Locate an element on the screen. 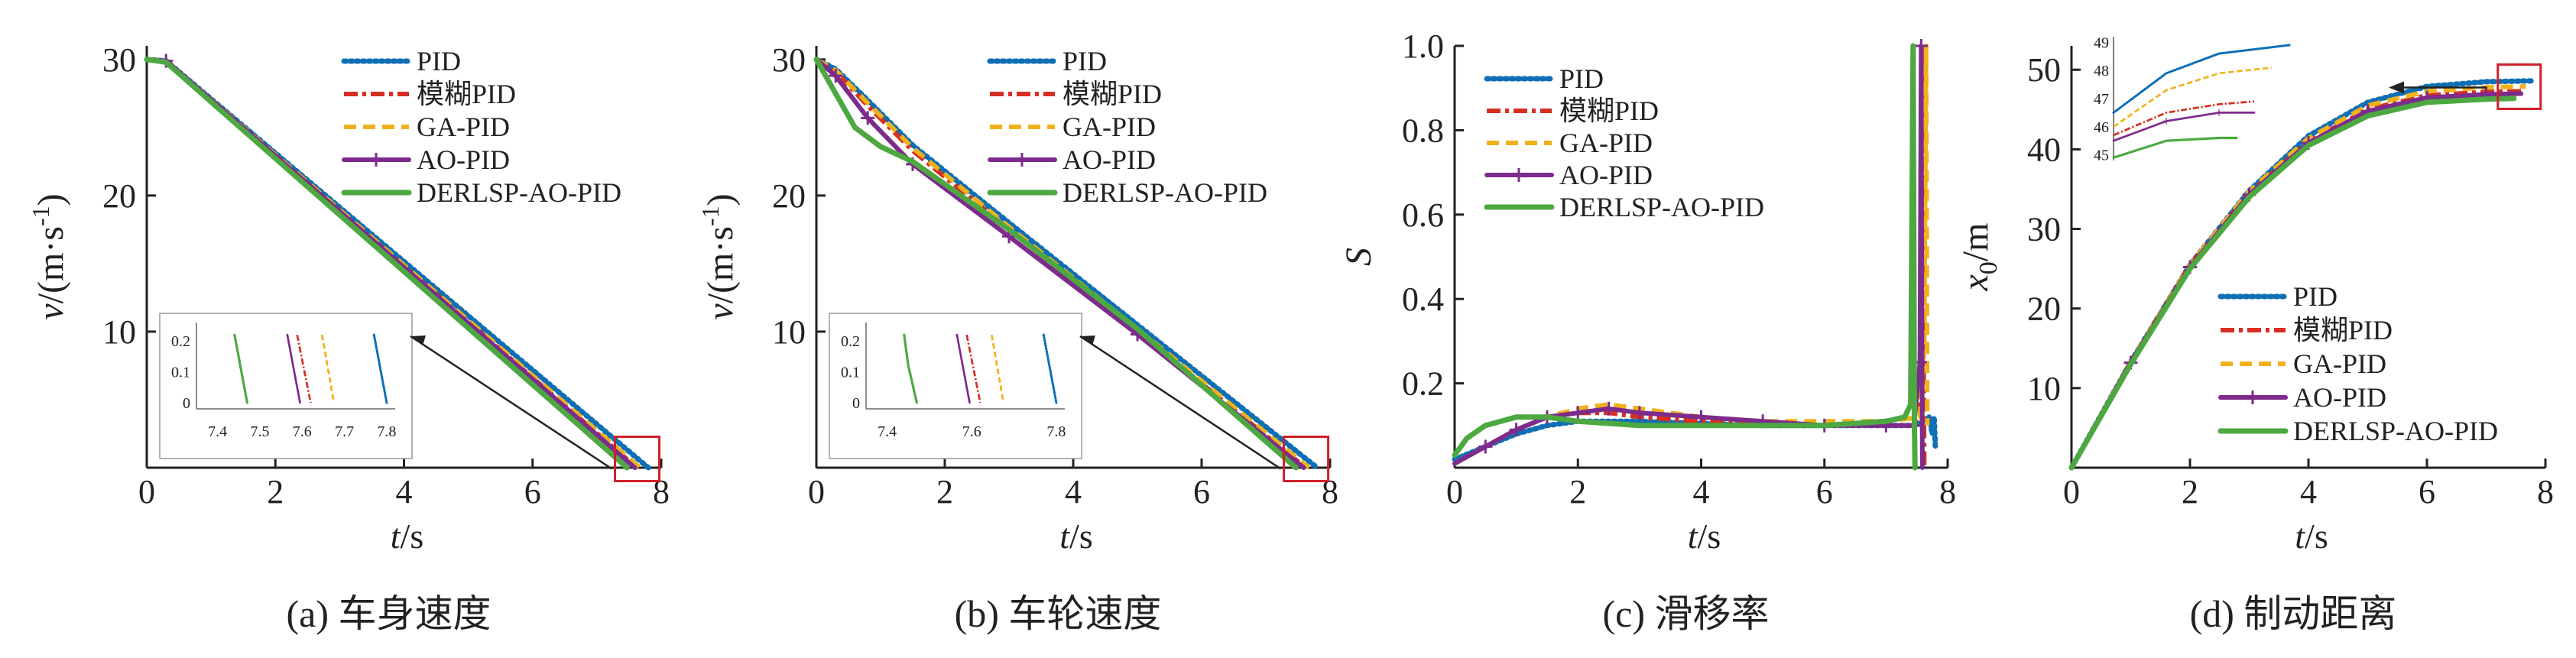 Image resolution: width=2576 pixels, height=658 pixels. inset-y-tick-label: 0.2 is located at coordinates (180, 342).